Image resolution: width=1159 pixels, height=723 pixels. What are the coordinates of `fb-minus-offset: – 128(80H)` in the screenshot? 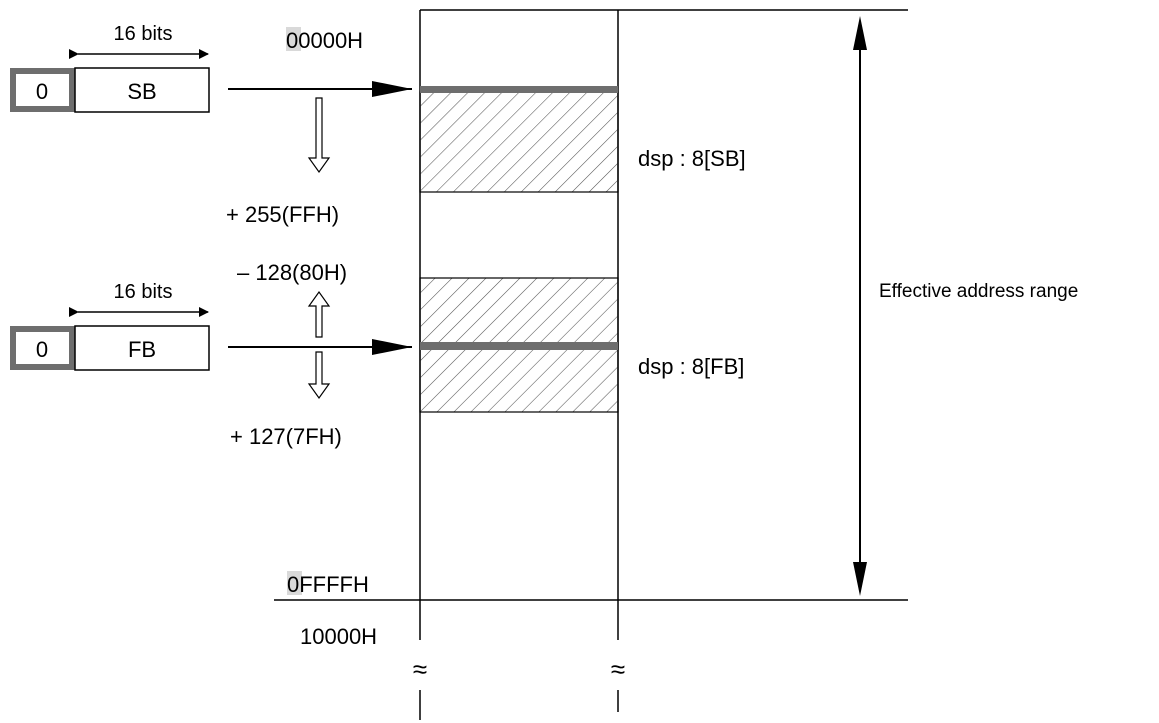 It's located at (292, 272).